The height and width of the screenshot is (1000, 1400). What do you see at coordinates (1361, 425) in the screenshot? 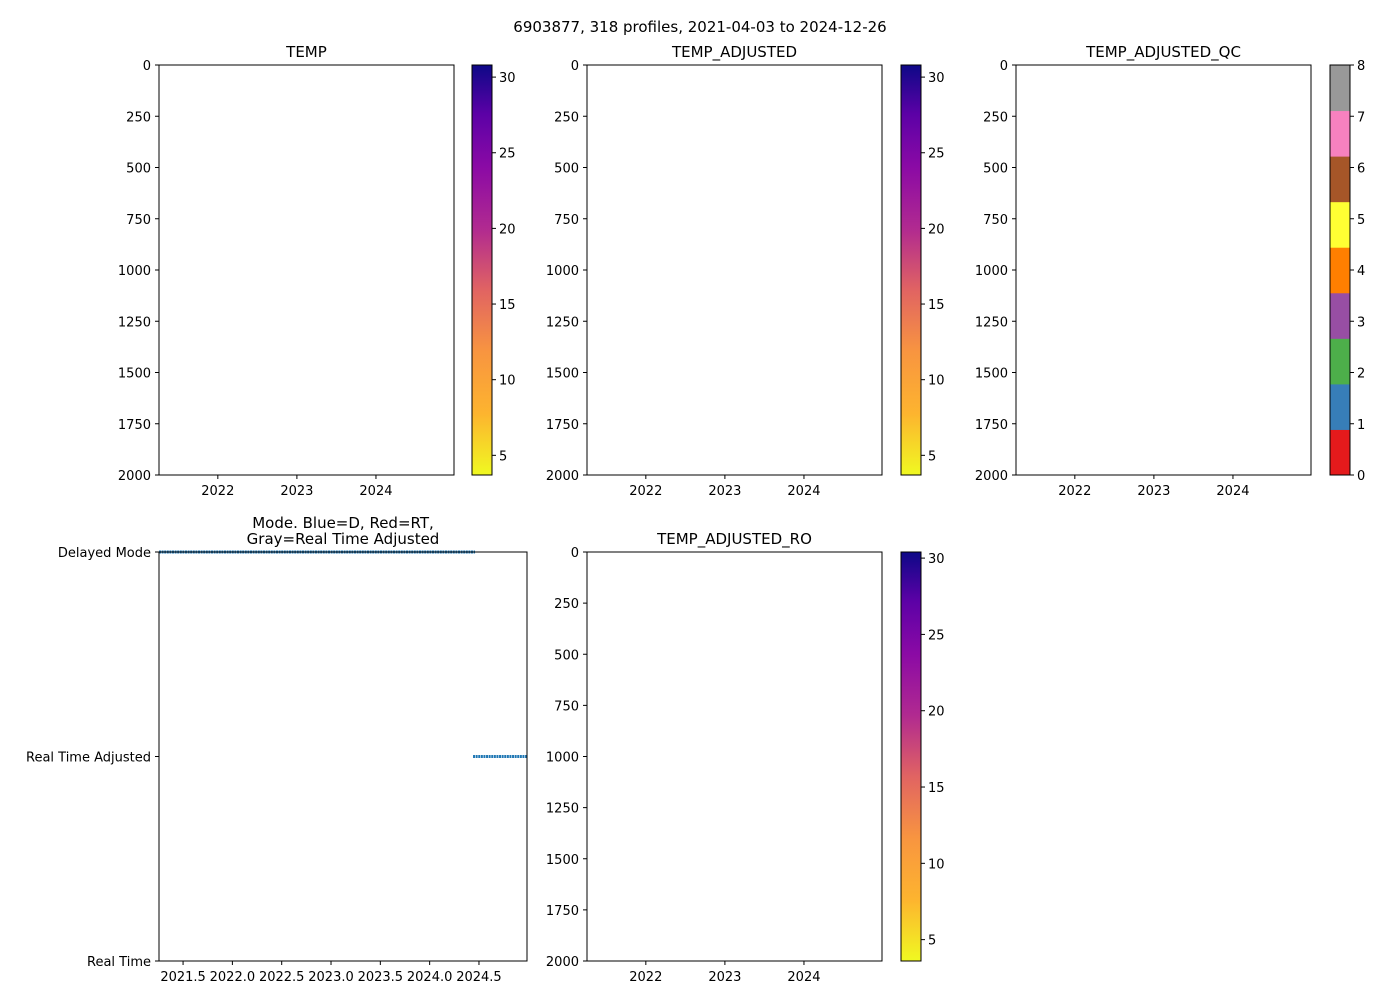
I see `colorbar-tick-label: 1` at bounding box center [1361, 425].